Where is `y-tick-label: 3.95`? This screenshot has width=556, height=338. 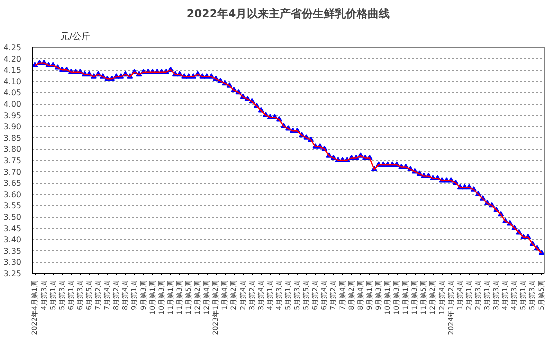 y-tick-label: 3.95 is located at coordinates (13, 115).